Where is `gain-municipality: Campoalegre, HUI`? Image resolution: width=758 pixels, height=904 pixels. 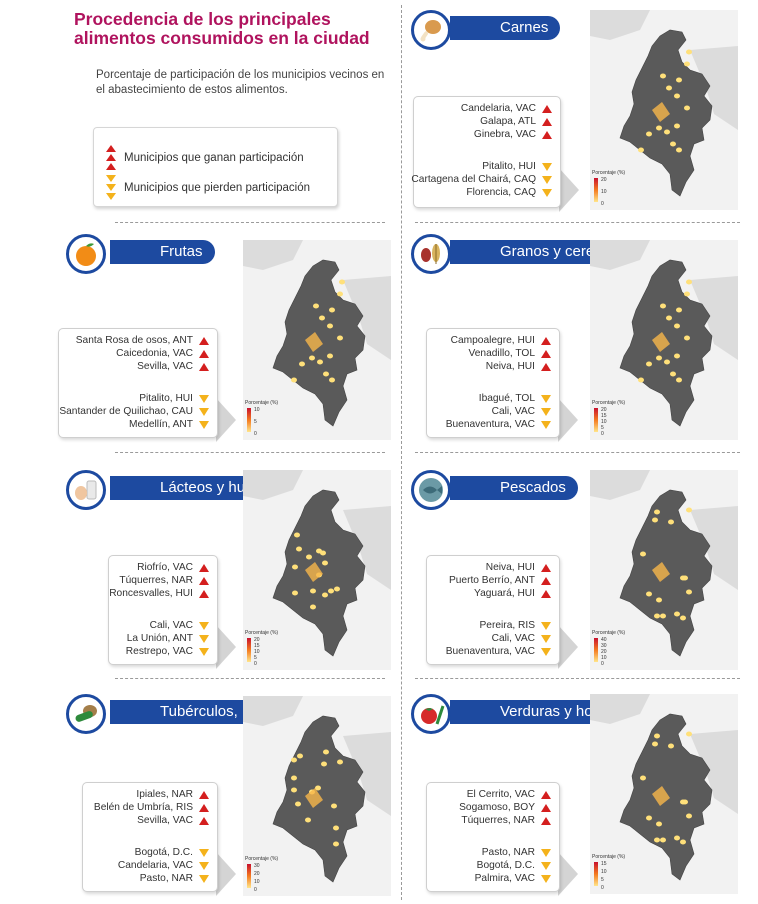
gain-municipality: Campoalegre, HUI is located at coordinates (492, 340).